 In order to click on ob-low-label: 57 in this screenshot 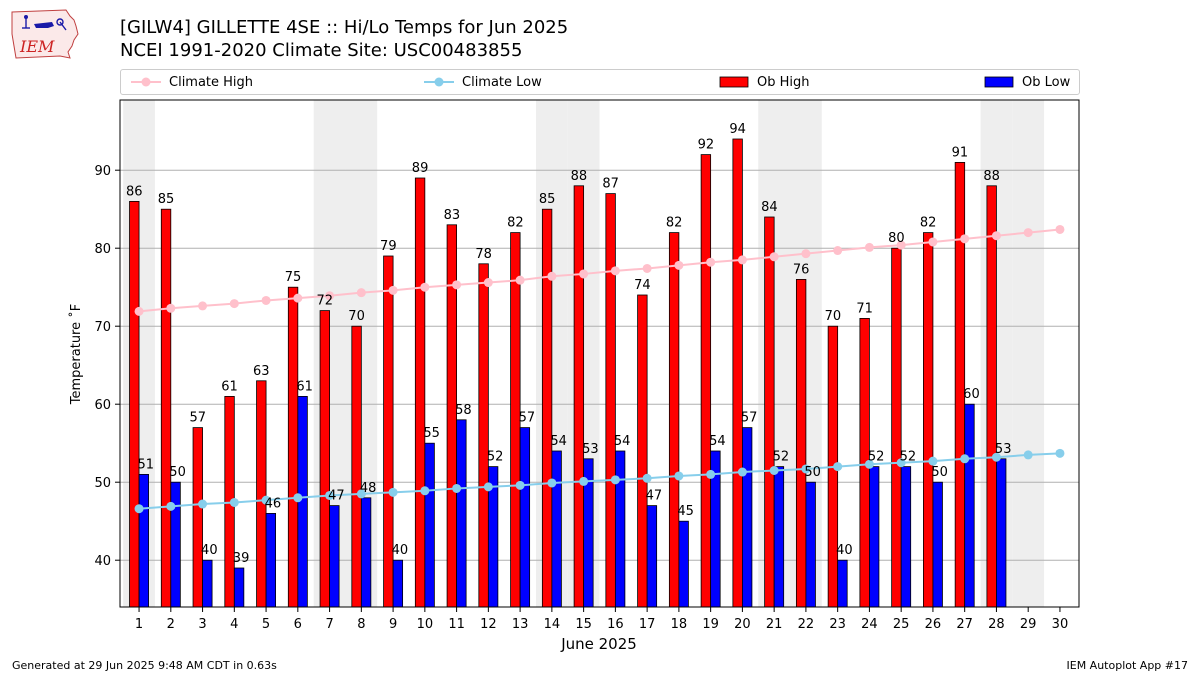, I will do `click(527, 418)`.